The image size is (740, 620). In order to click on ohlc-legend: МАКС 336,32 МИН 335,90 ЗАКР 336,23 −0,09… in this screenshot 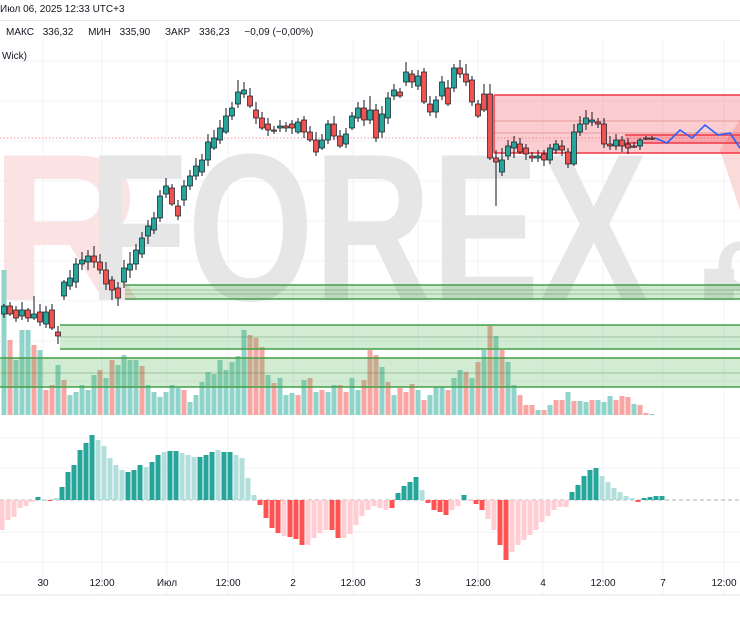, I will do `click(162, 32)`.